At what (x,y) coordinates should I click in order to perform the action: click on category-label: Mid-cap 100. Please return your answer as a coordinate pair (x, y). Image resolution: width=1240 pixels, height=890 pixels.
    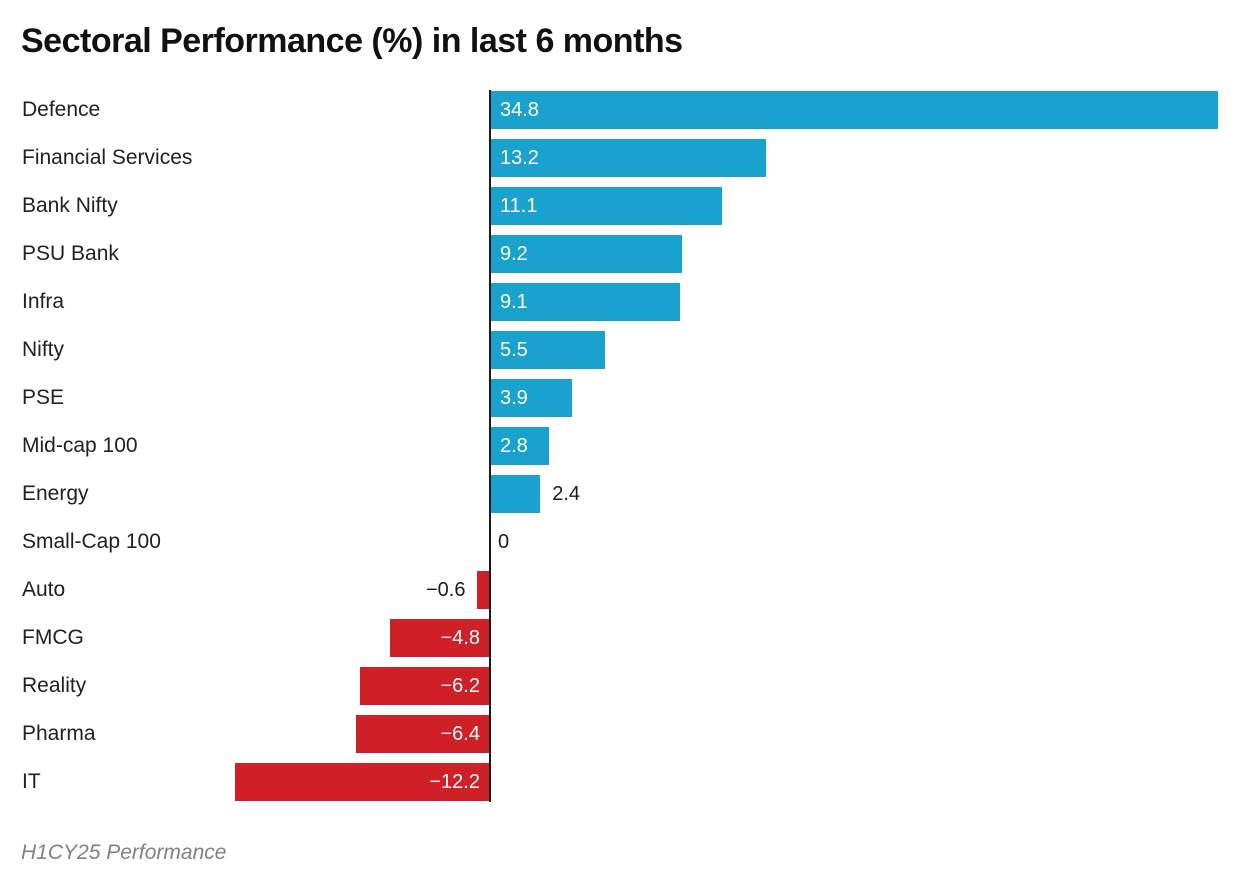
    Looking at the image, I should click on (80, 445).